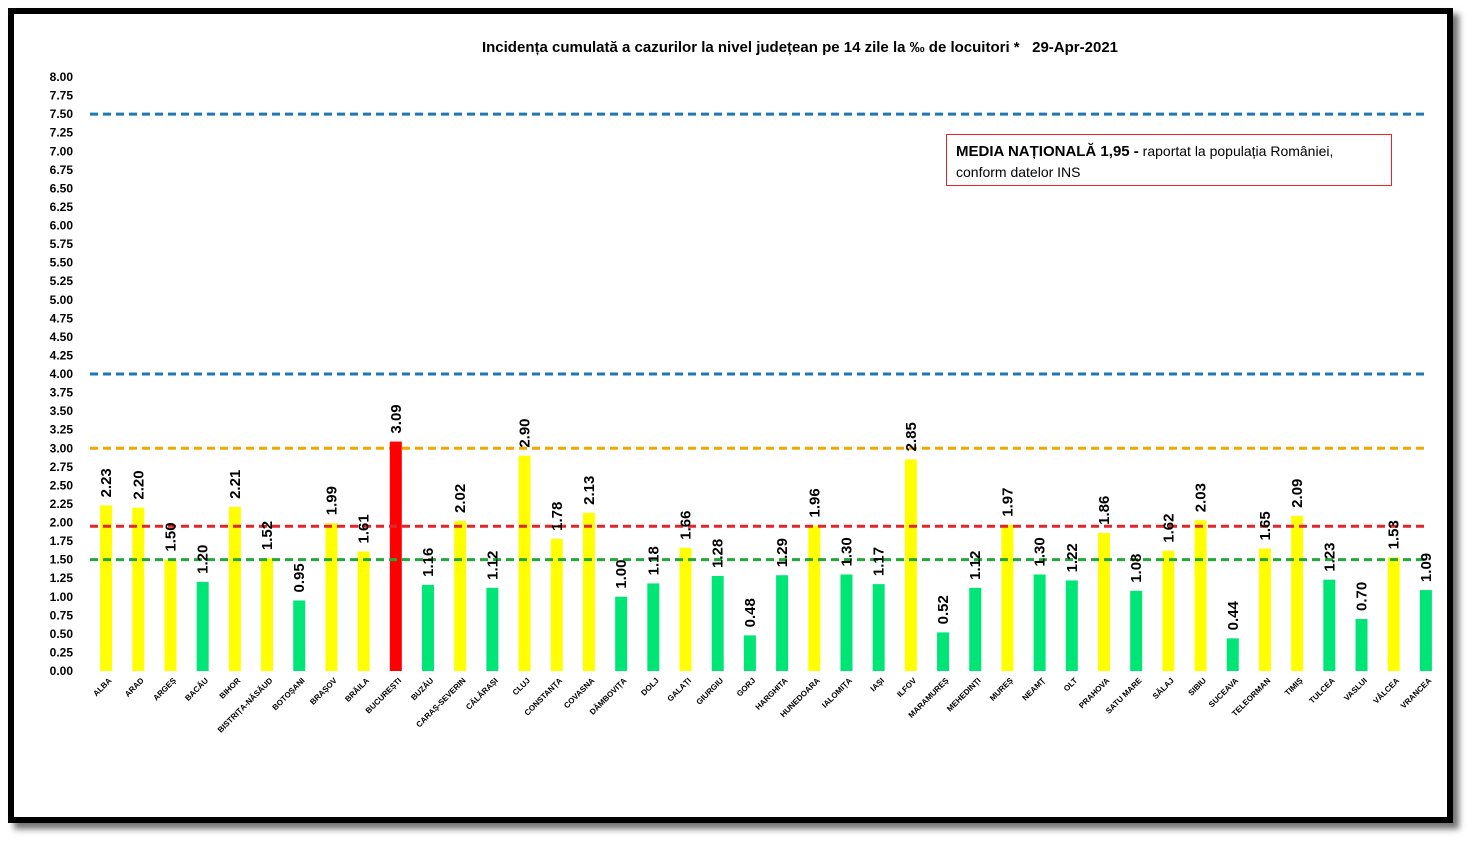  Describe the element at coordinates (1168, 528) in the screenshot. I see `value-label: 1.62` at that location.